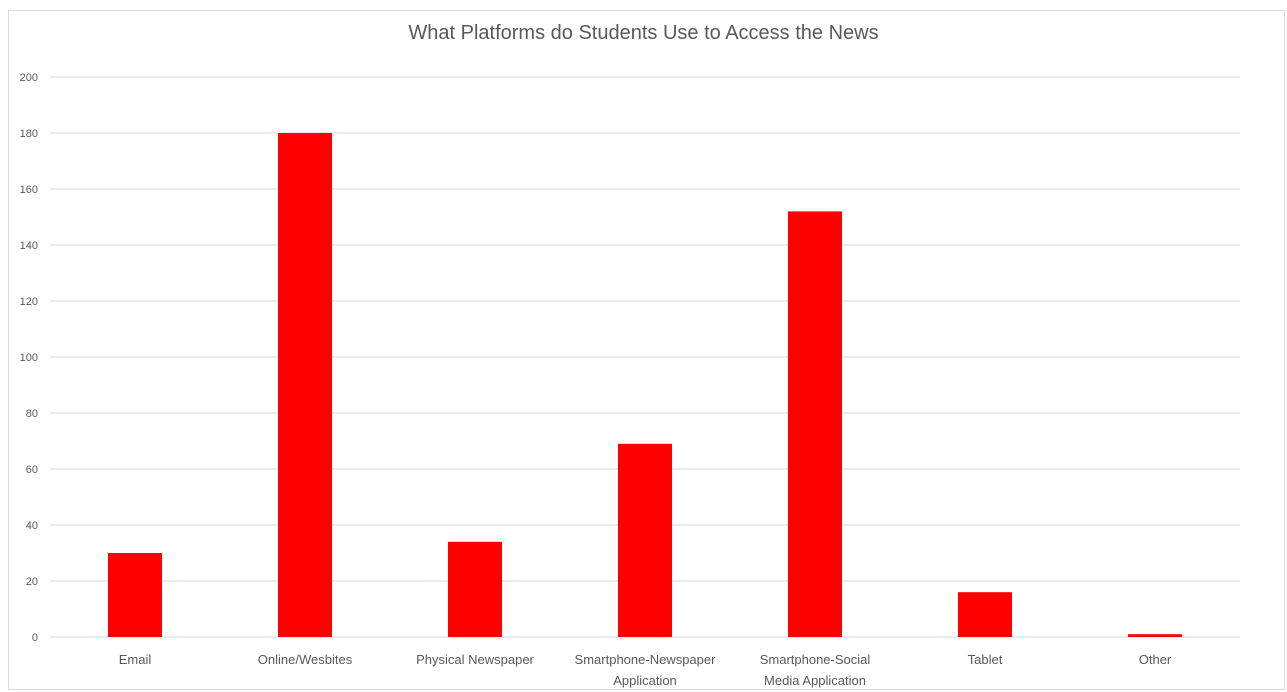 Image resolution: width=1287 pixels, height=692 pixels. I want to click on x-category-label: Application, so click(645, 680).